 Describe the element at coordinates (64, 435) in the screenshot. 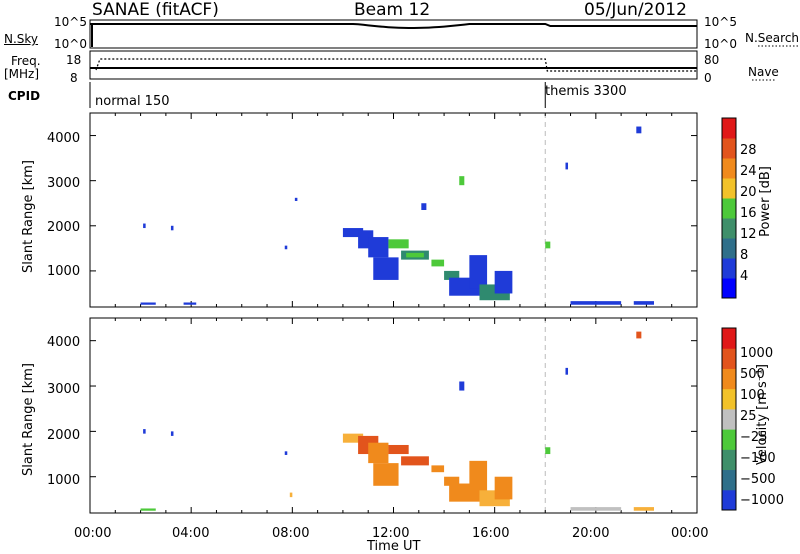

I see `velocity-ytick-2000: 2000` at that location.